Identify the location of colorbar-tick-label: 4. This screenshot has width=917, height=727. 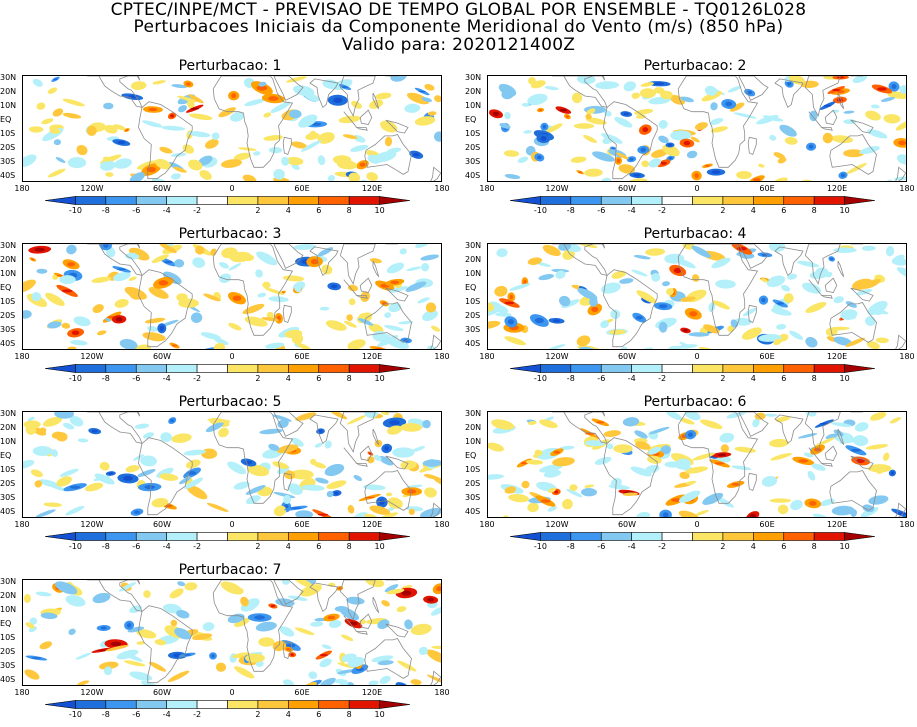
(288, 547).